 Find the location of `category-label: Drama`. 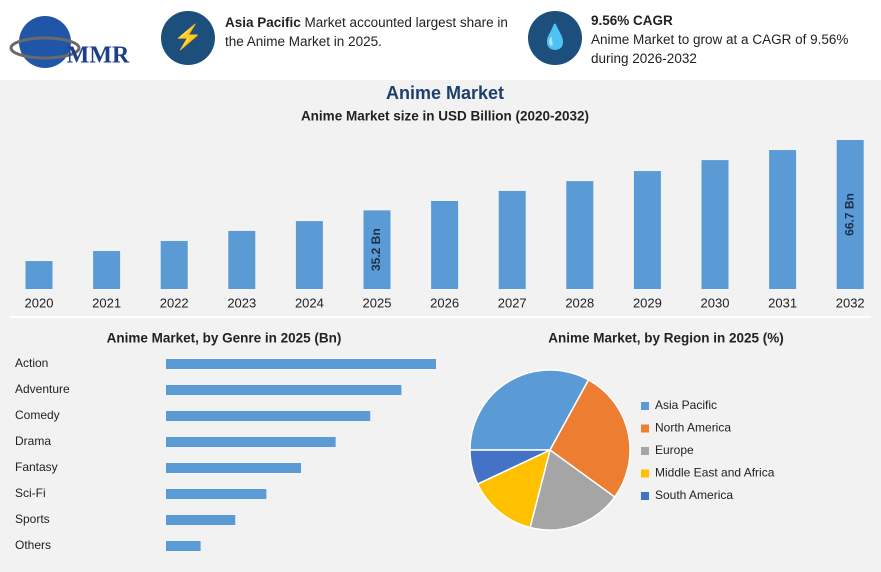

category-label: Drama is located at coordinates (33, 441).